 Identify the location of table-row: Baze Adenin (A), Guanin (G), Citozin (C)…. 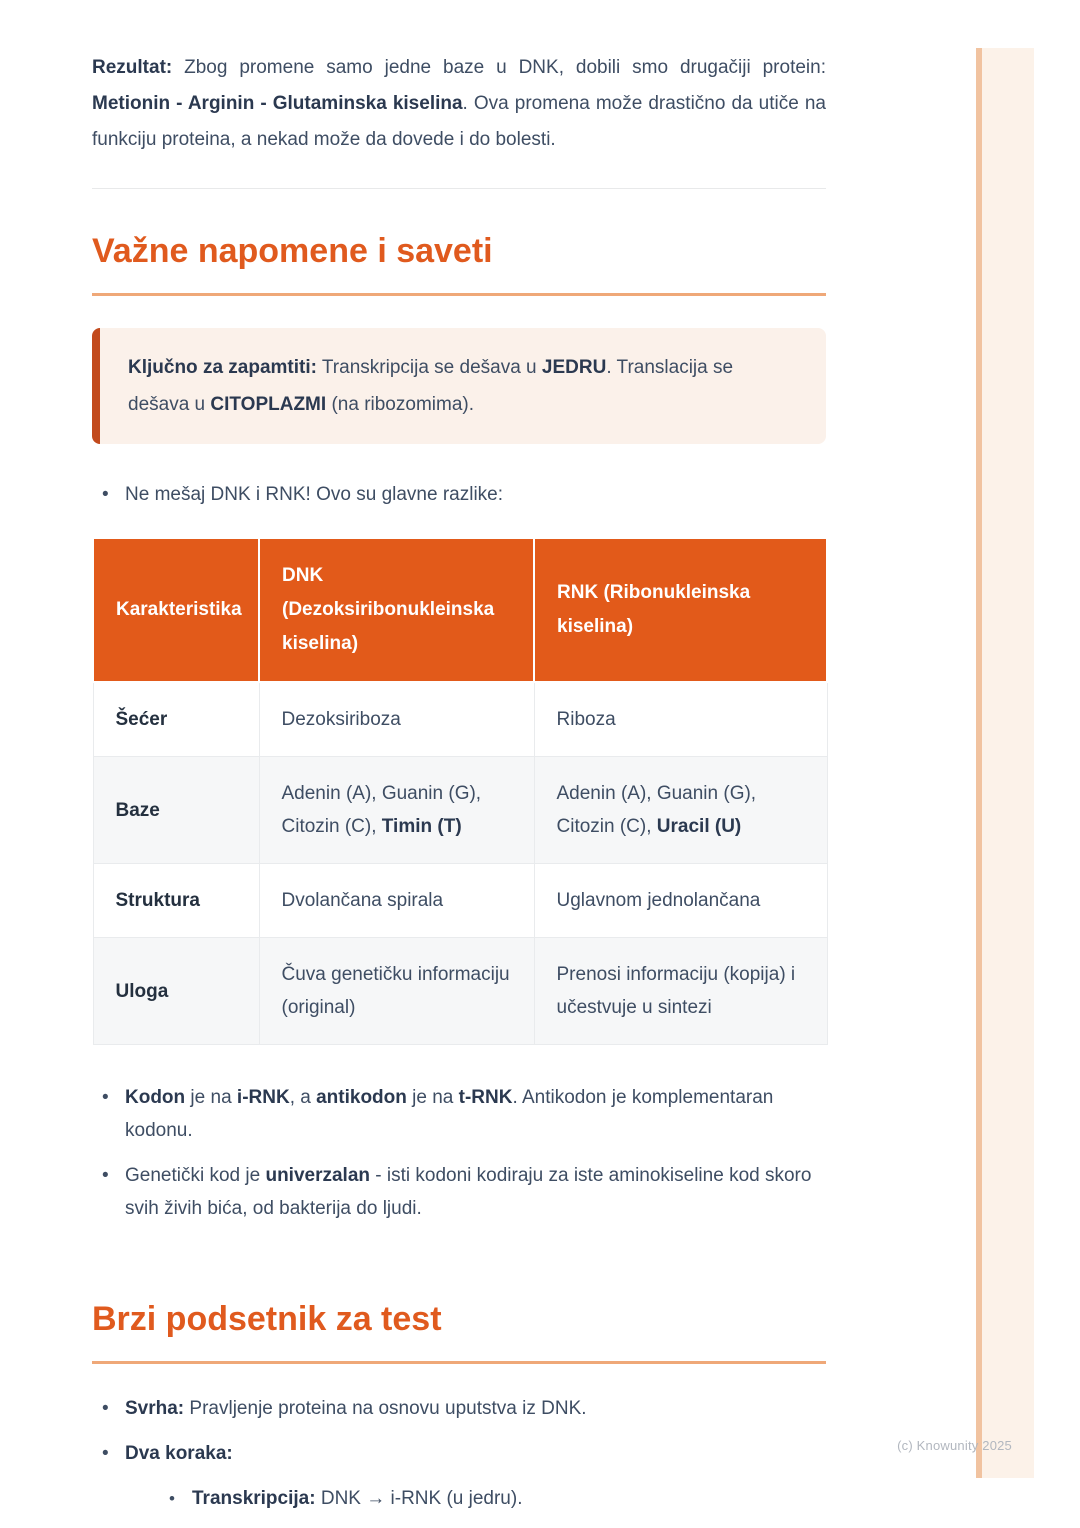
(460, 810).